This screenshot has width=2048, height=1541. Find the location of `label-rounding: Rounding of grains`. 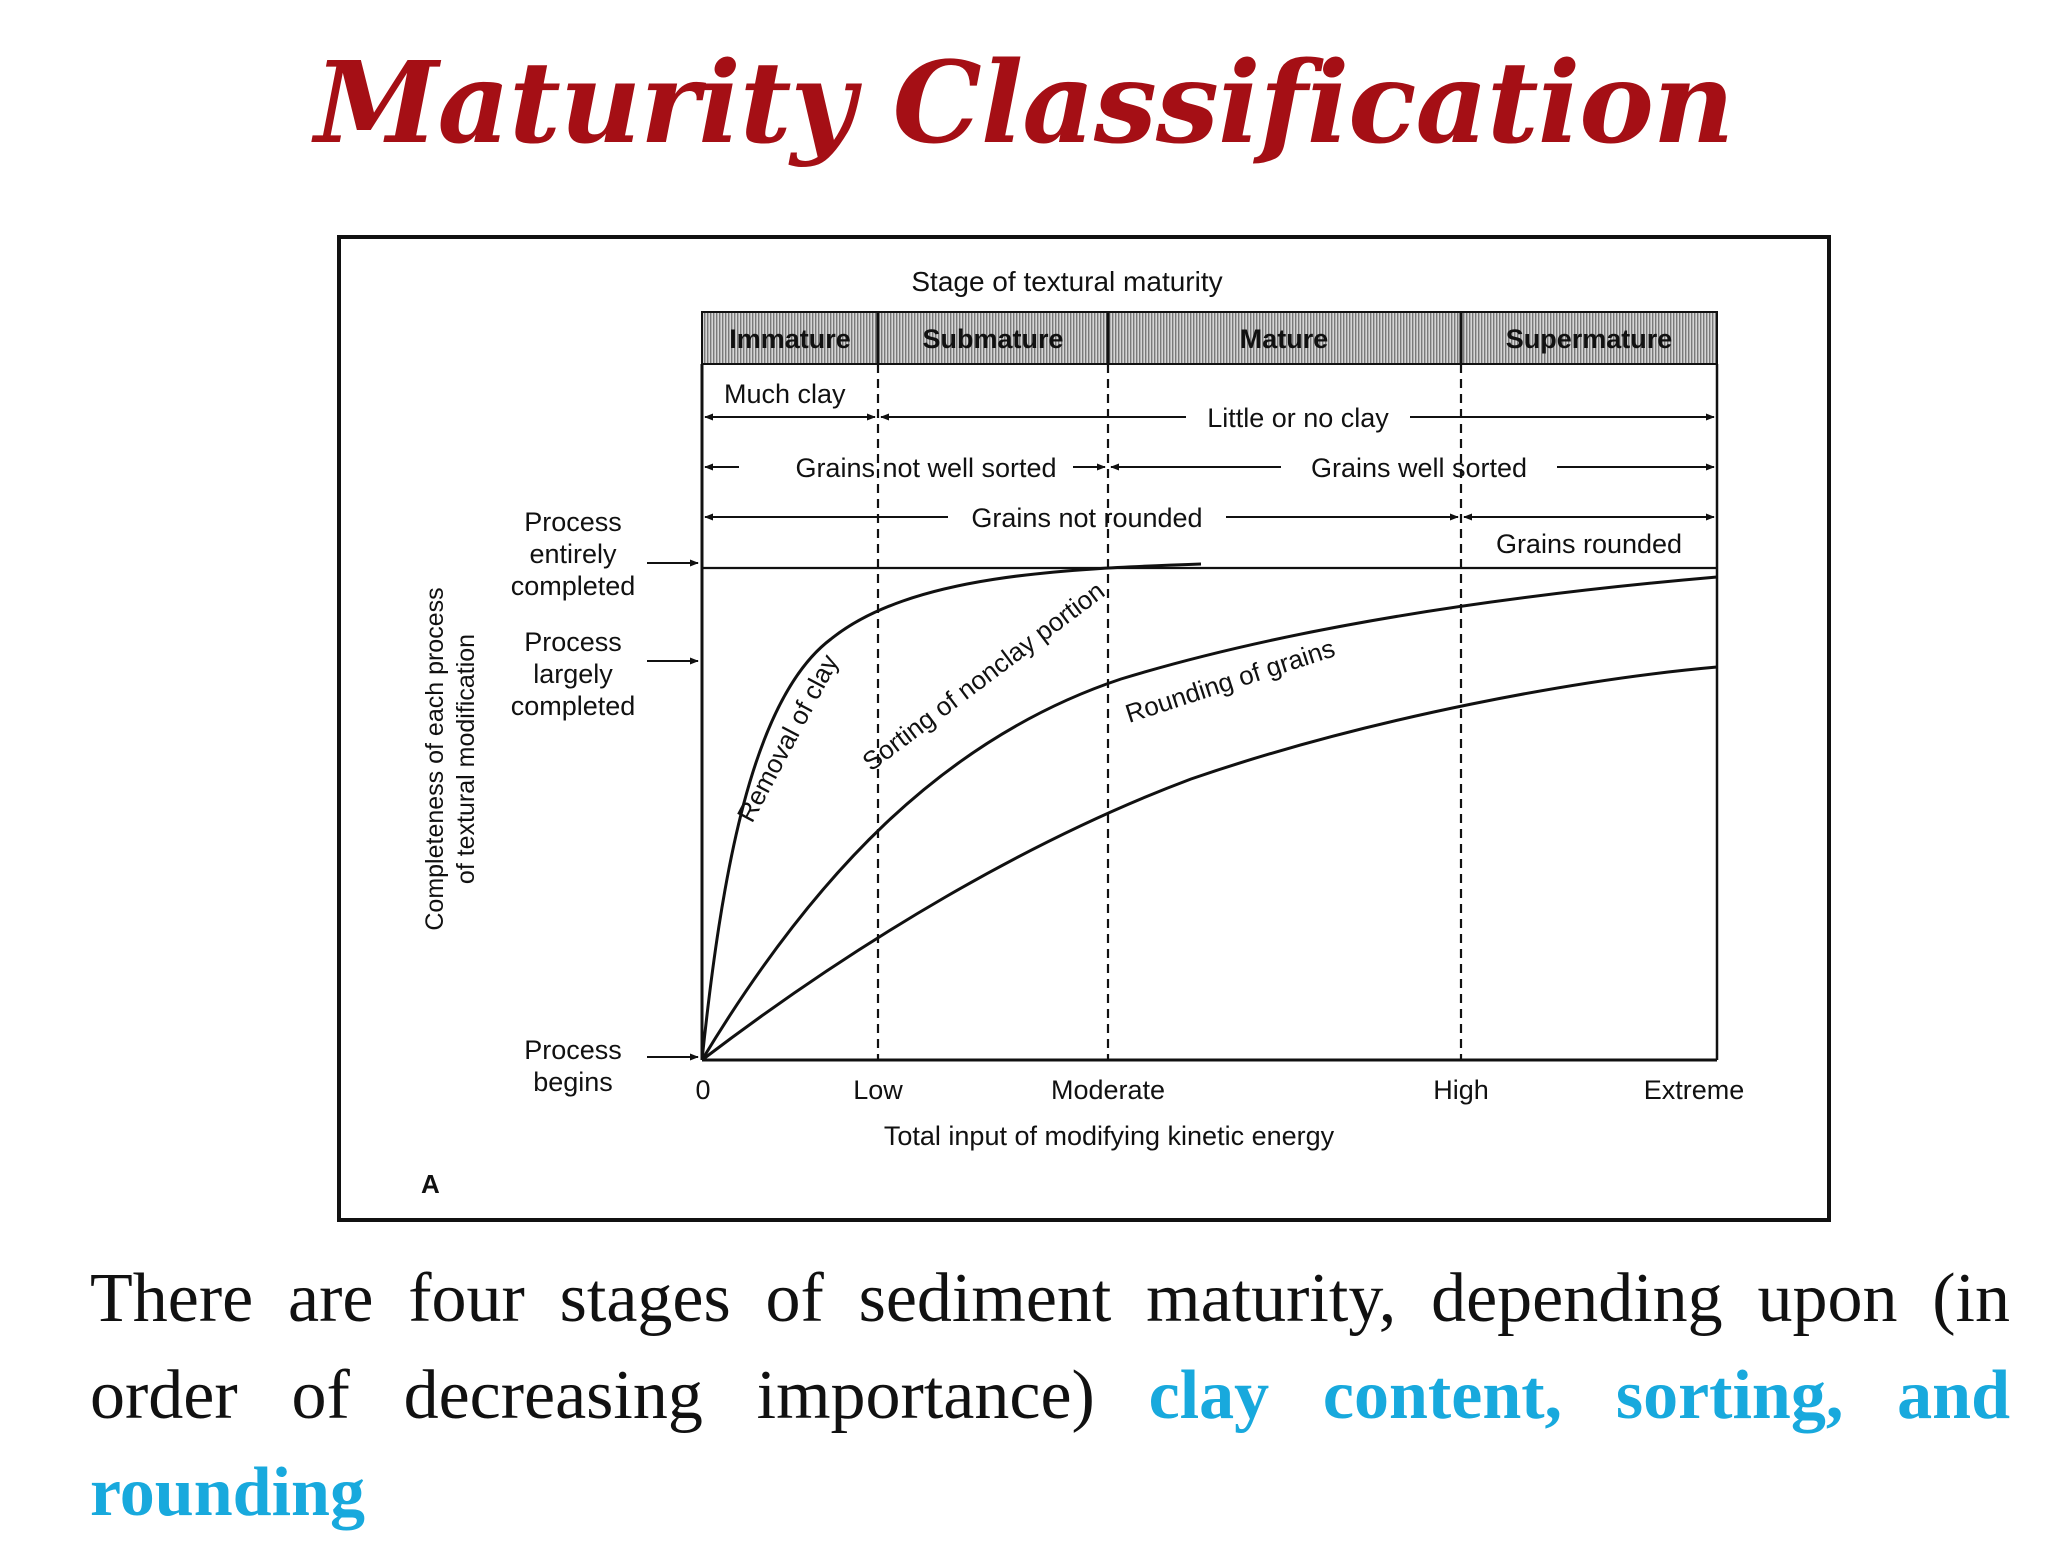

label-rounding: Rounding of grains is located at coordinates (1230, 681).